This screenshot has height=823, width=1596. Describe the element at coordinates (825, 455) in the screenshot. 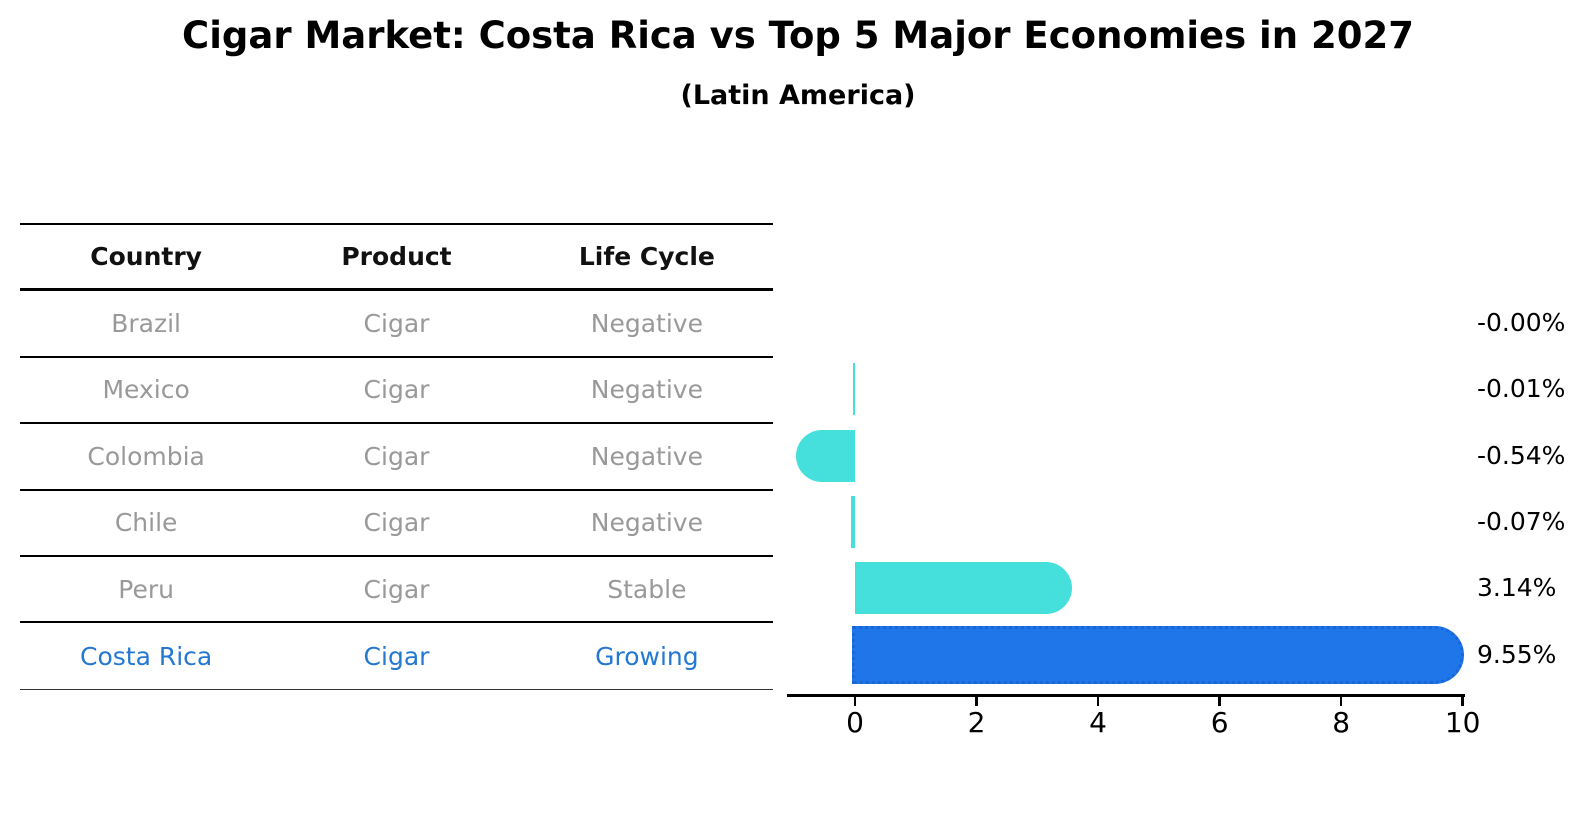

I see `bar-colombia` at that location.